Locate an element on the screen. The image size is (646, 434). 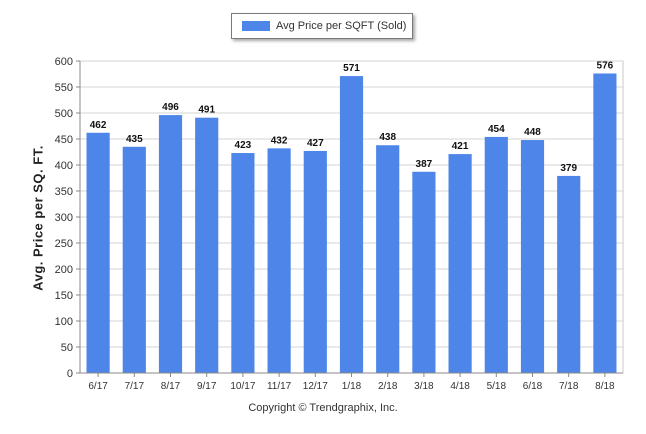
data-label: 432 is located at coordinates (279, 140).